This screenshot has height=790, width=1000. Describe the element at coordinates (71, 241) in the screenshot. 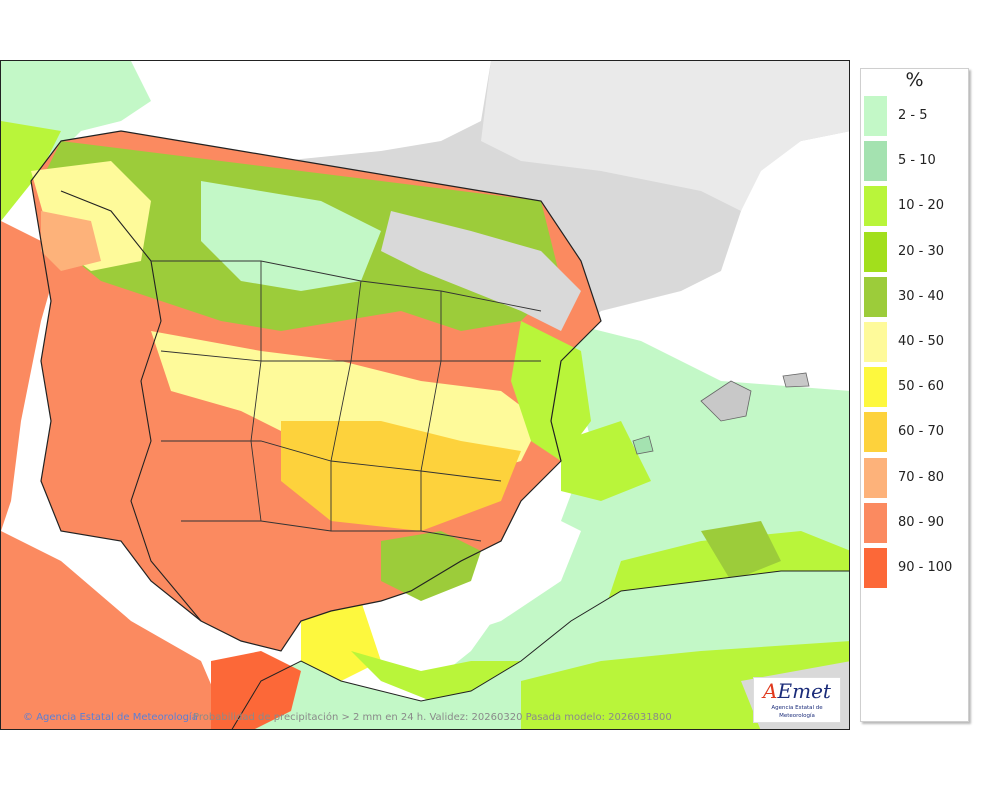

I see `galicia-orange` at that location.